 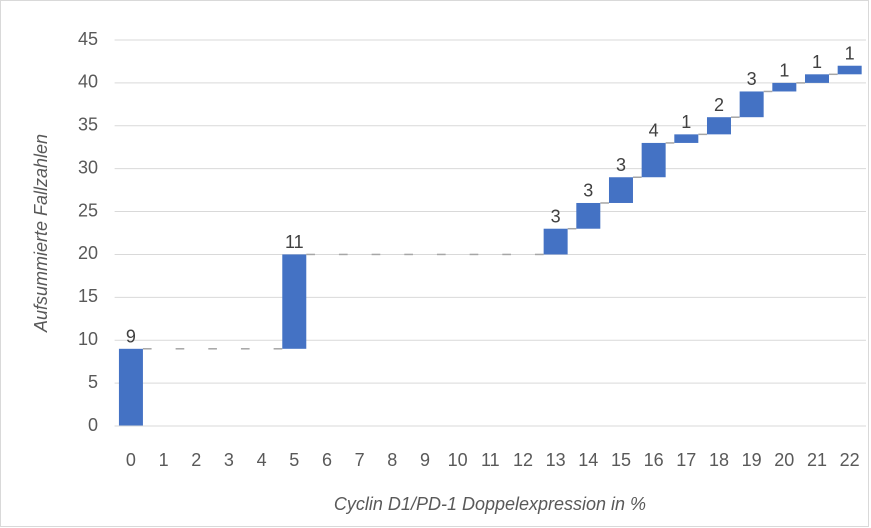 What do you see at coordinates (588, 460) in the screenshot?
I see `x-tick-label: 14` at bounding box center [588, 460].